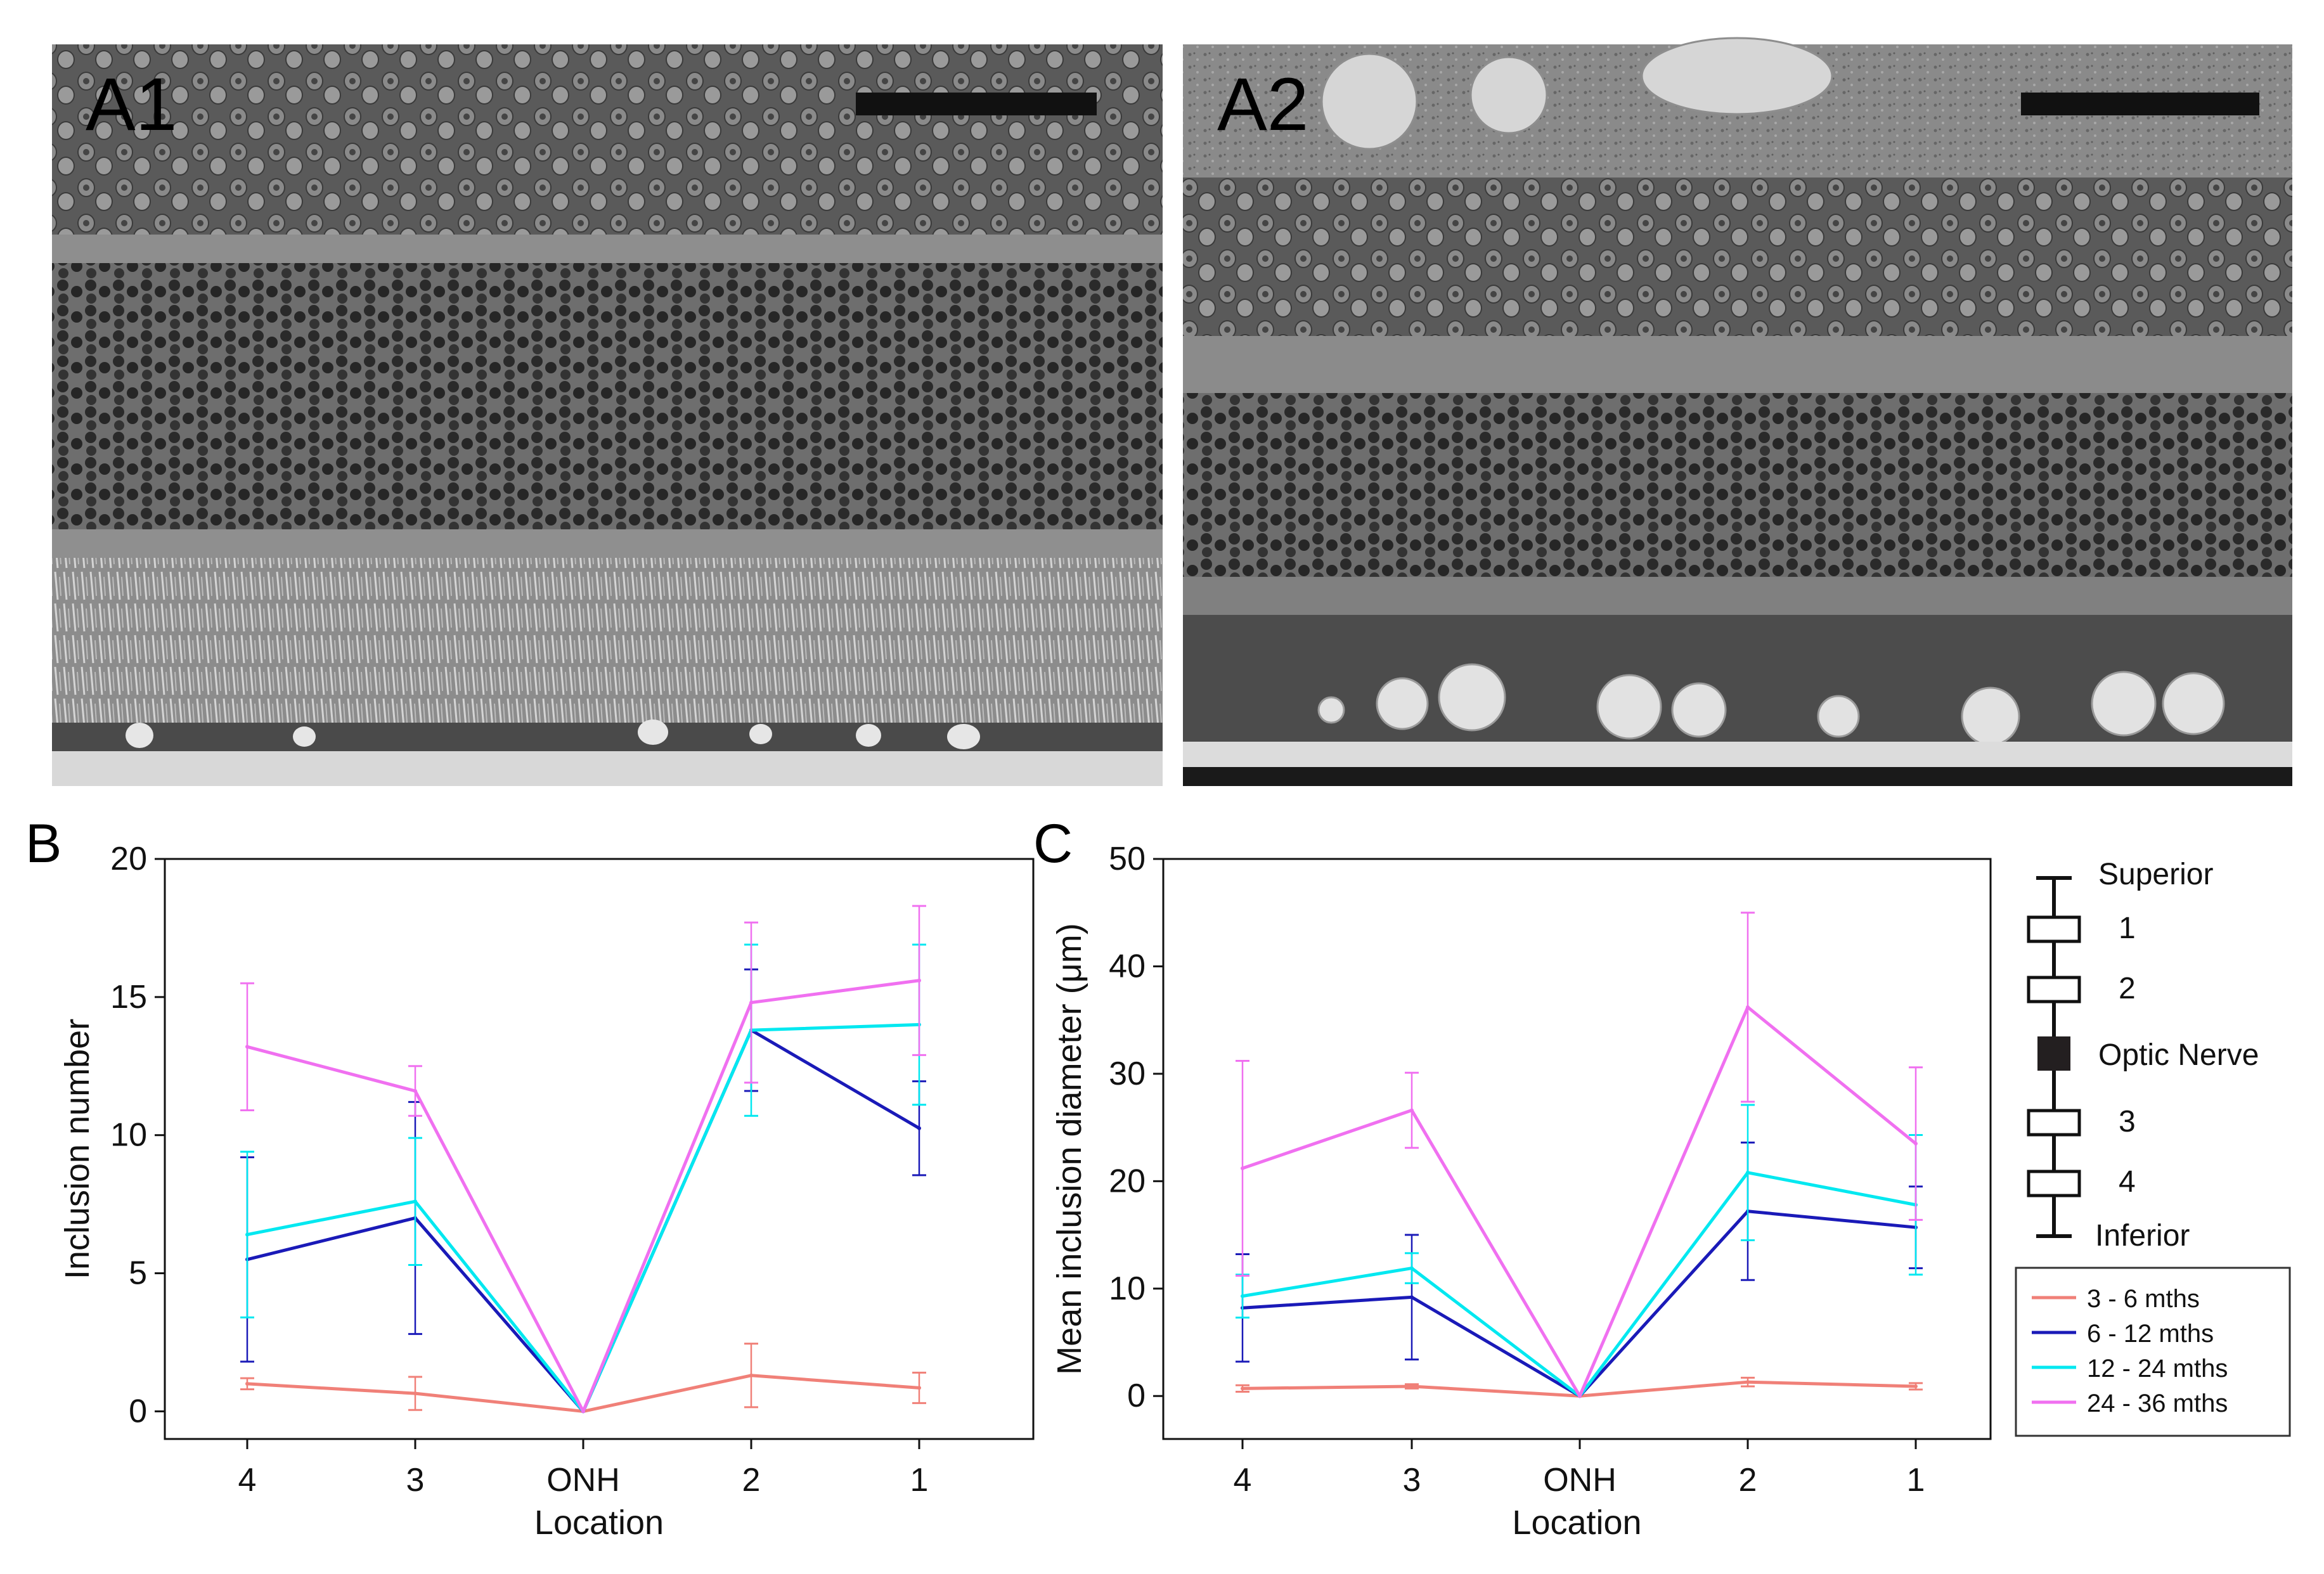 The height and width of the screenshot is (1574, 2324). Describe the element at coordinates (1069, 1148) in the screenshot. I see `y-axis-label: Mean inclusion diameter (μm)` at that location.